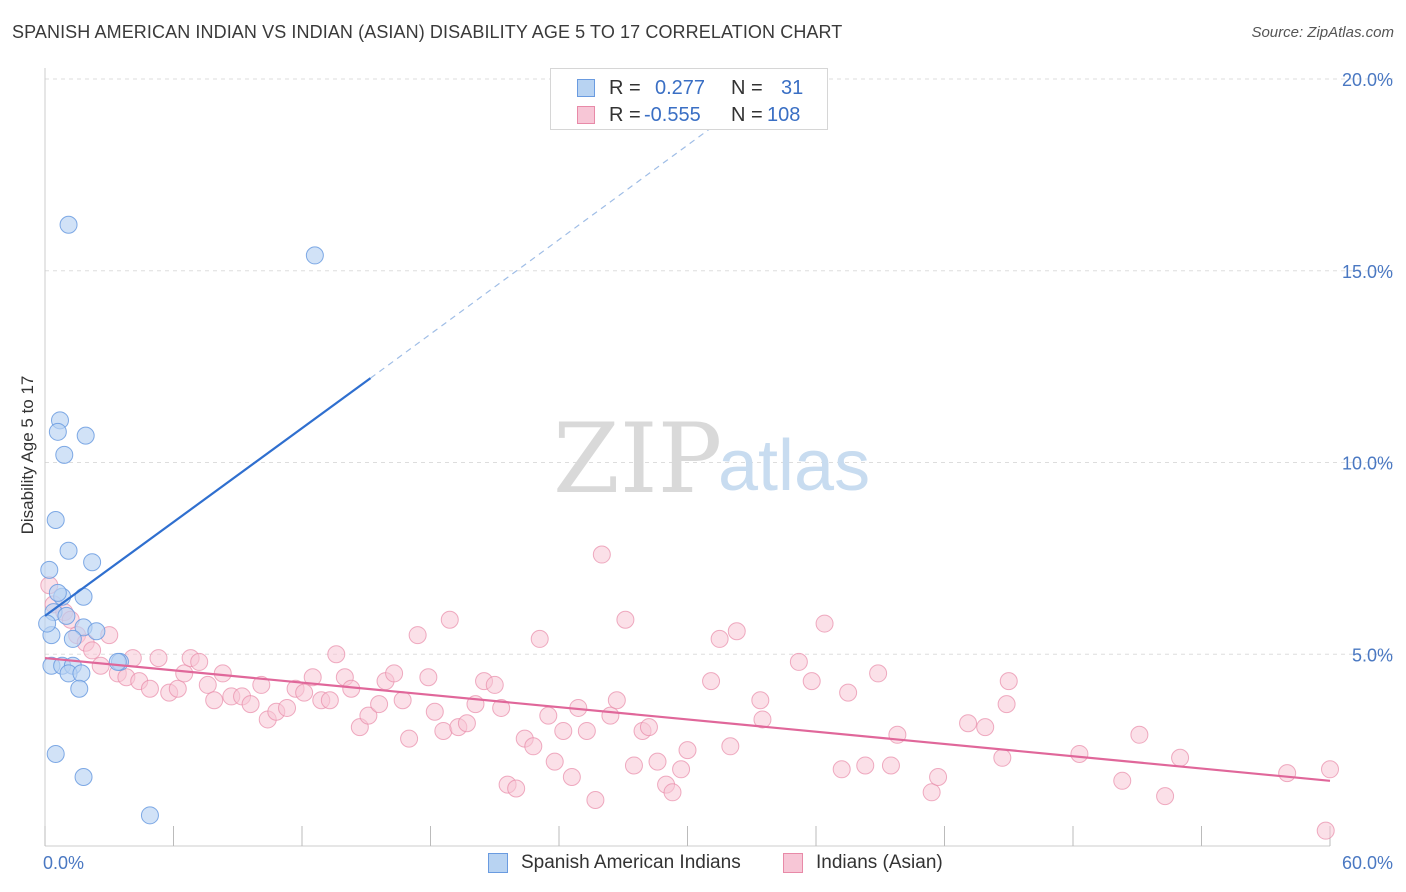 Image resolution: width=1406 pixels, height=892 pixels. Describe the element at coordinates (1367, 272) in the screenshot. I see `y-tick-label: 15.0%` at that location.